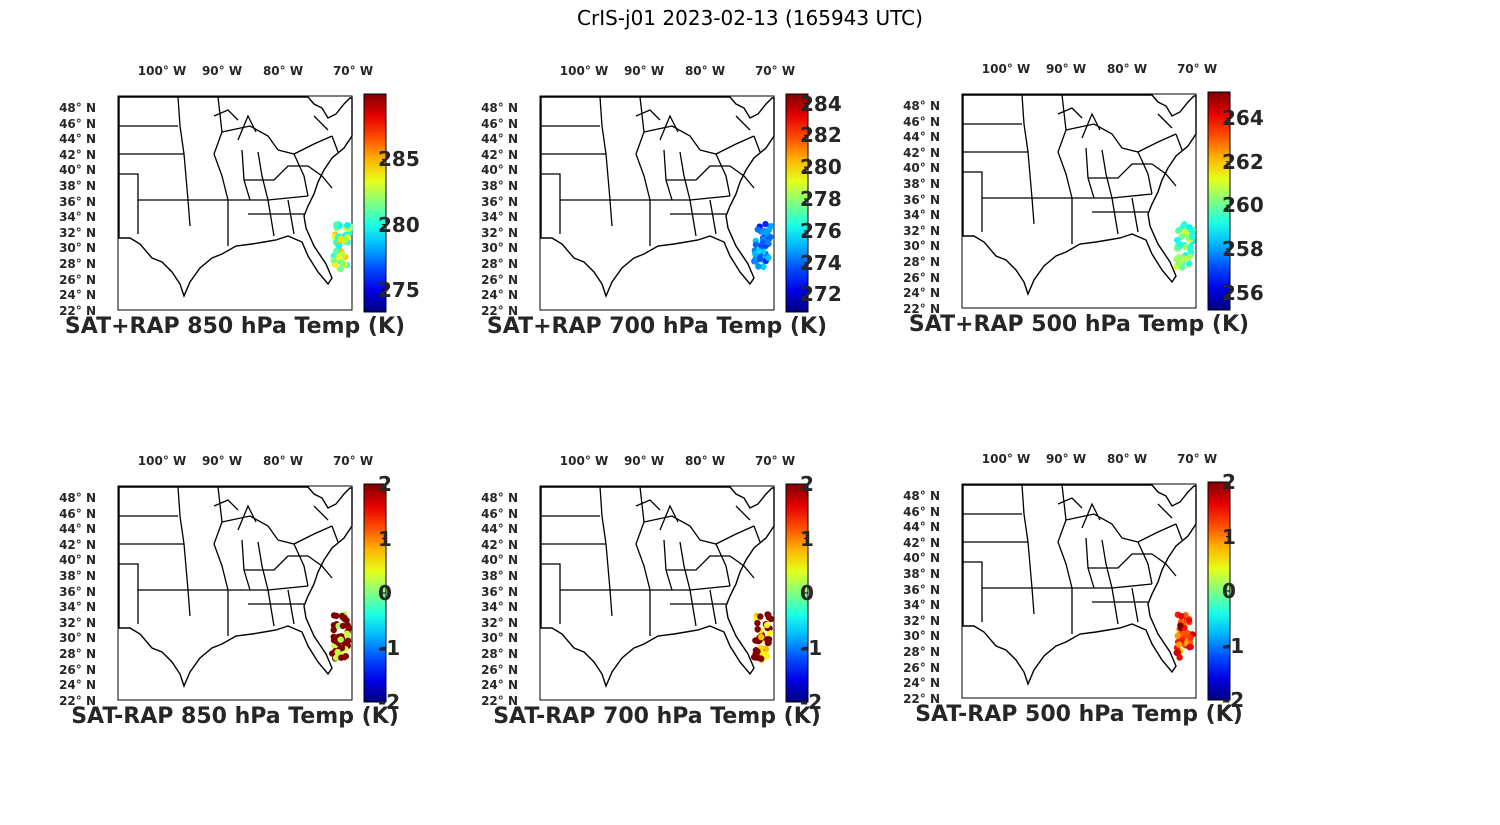  What do you see at coordinates (750, 18) in the screenshot?
I see `figure-title: CrIS-j01 2023-02-13 (165943 UTC)` at bounding box center [750, 18].